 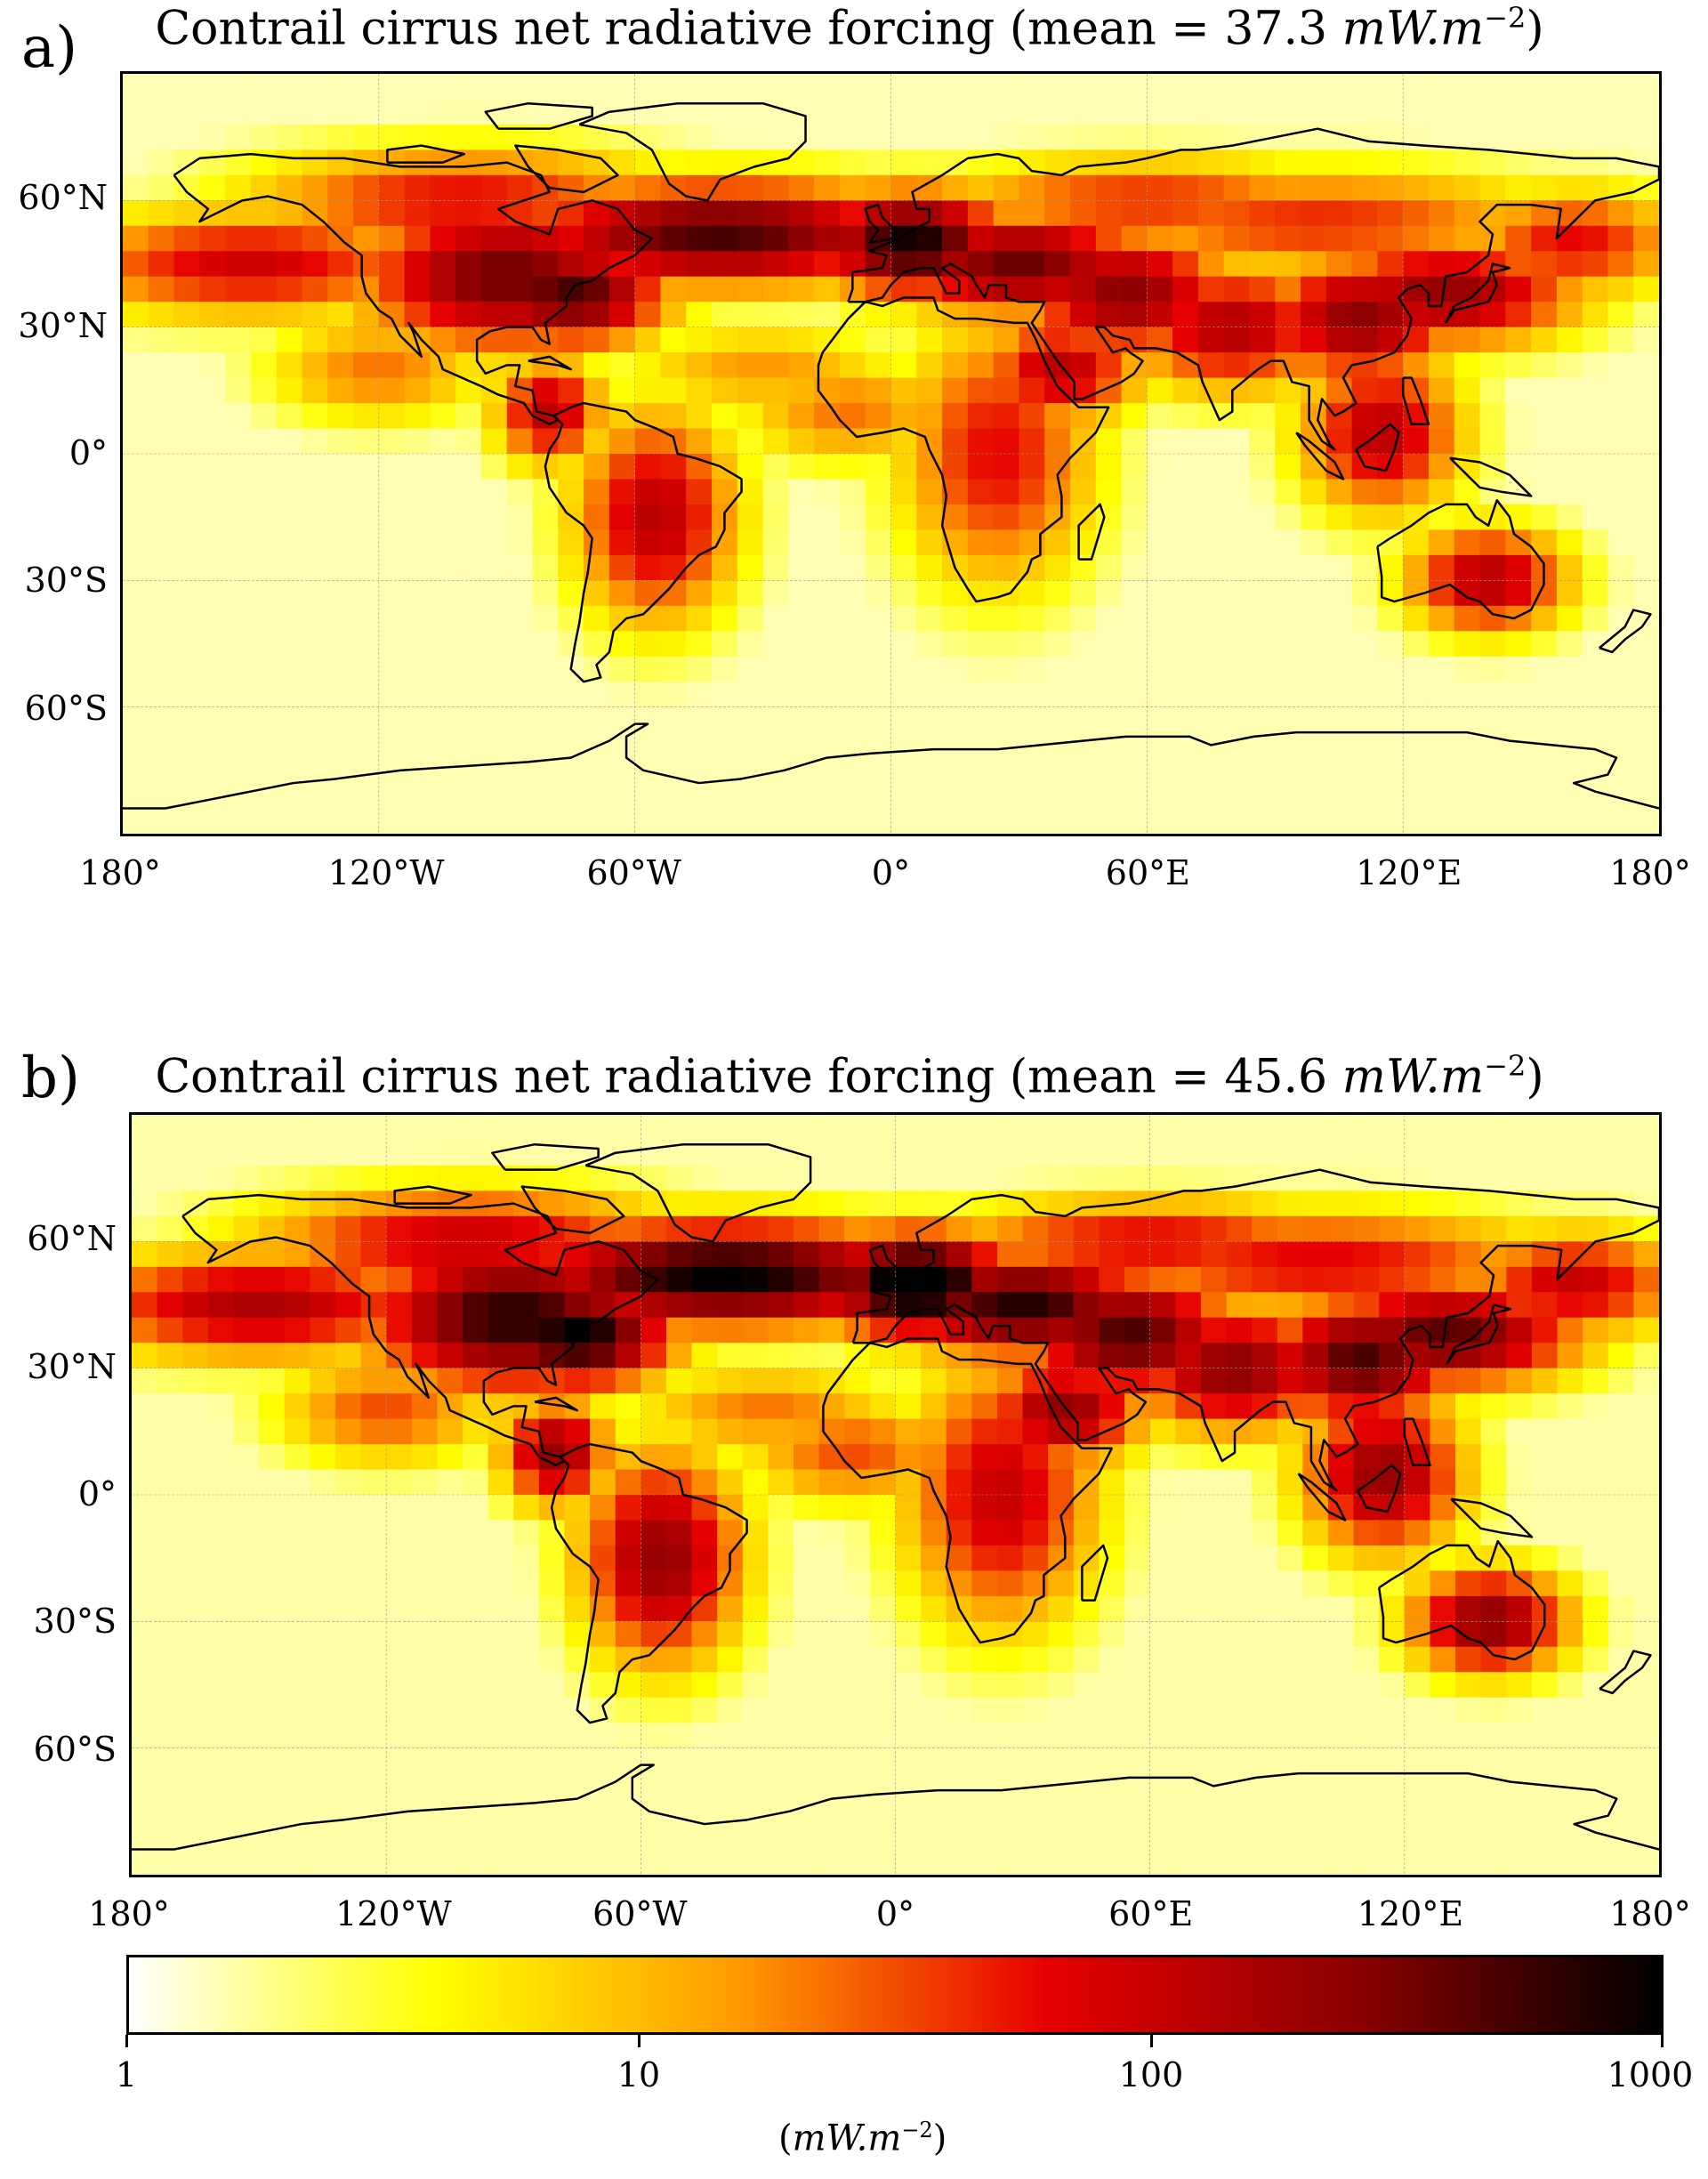 I want to click on coastline-new-guinea, so click(x=1491, y=1518).